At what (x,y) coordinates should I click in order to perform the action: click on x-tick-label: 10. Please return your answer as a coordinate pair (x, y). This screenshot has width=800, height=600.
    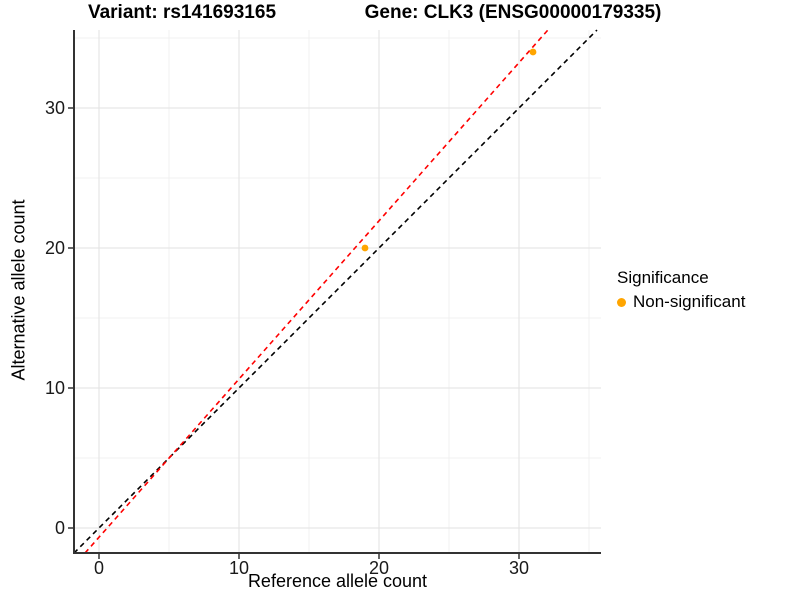
    Looking at the image, I should click on (239, 568).